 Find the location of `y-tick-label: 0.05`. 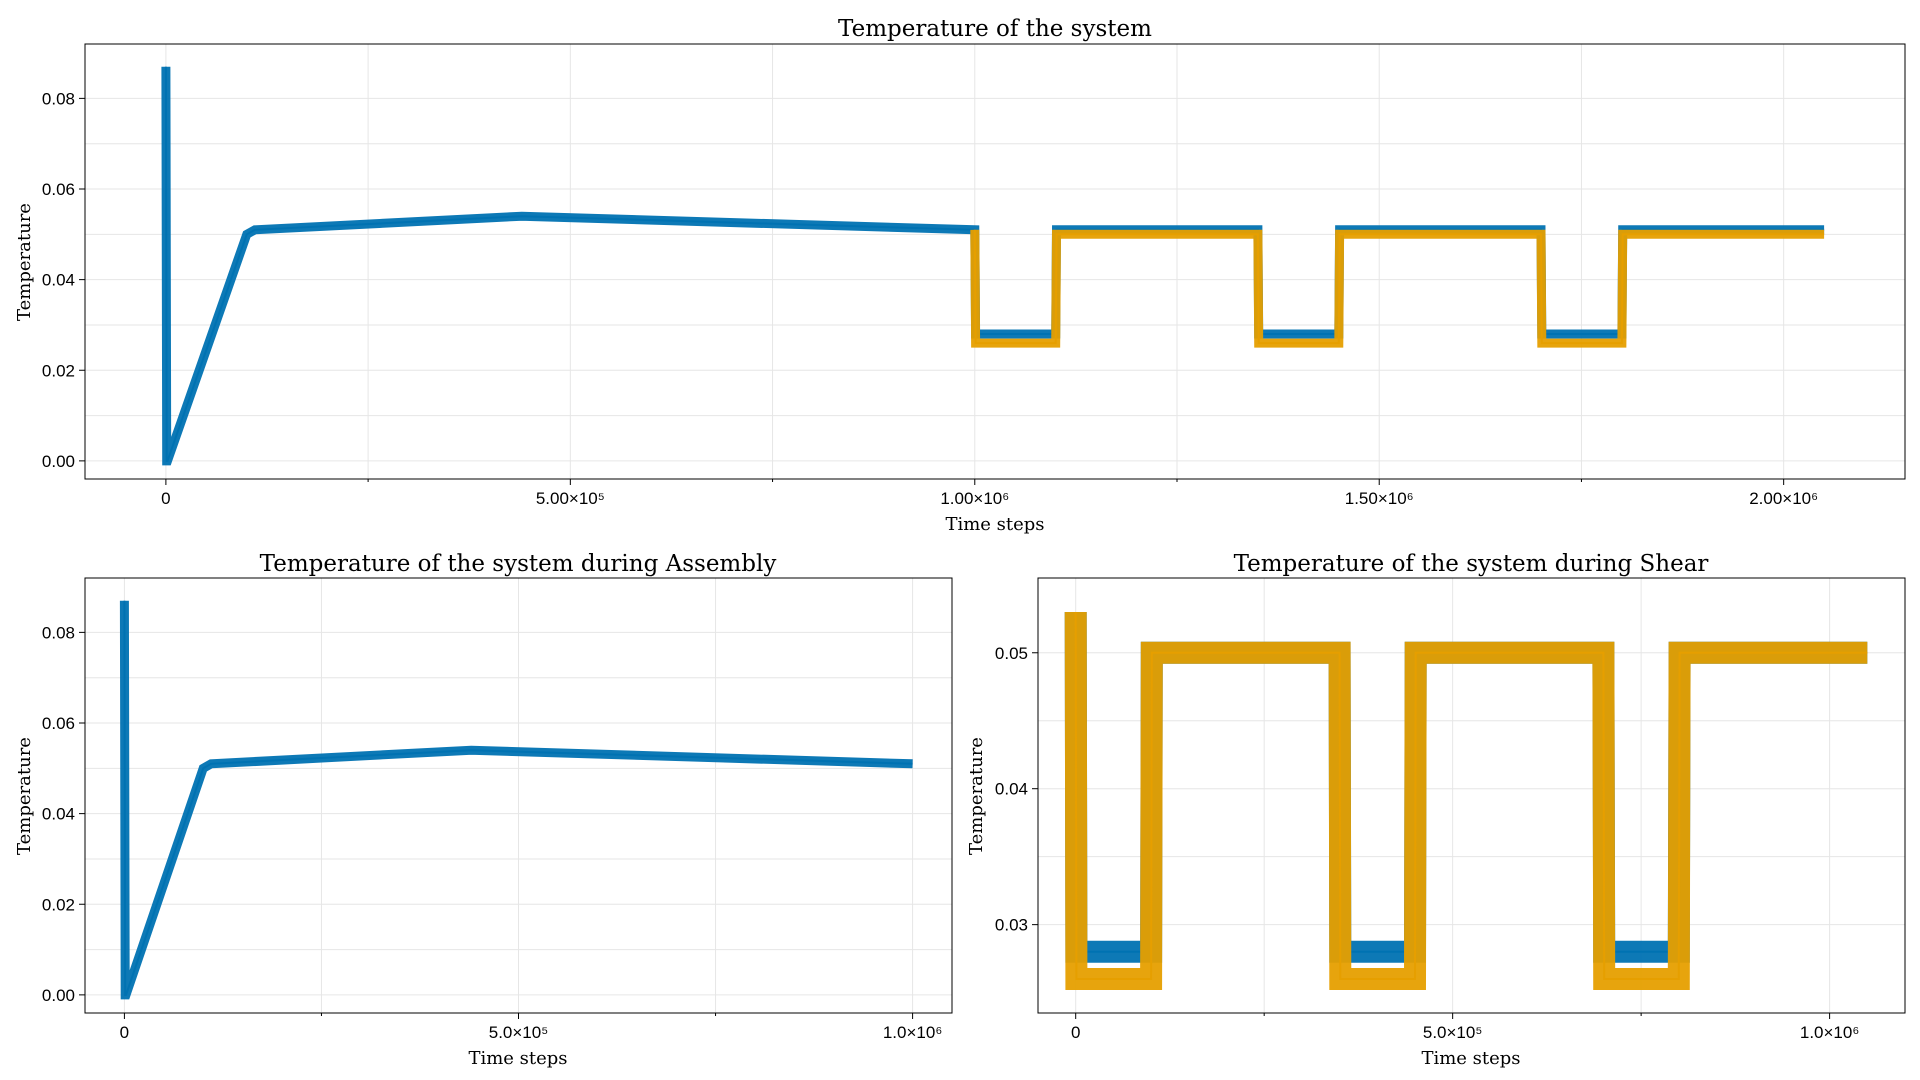

y-tick-label: 0.05 is located at coordinates (1011, 653).